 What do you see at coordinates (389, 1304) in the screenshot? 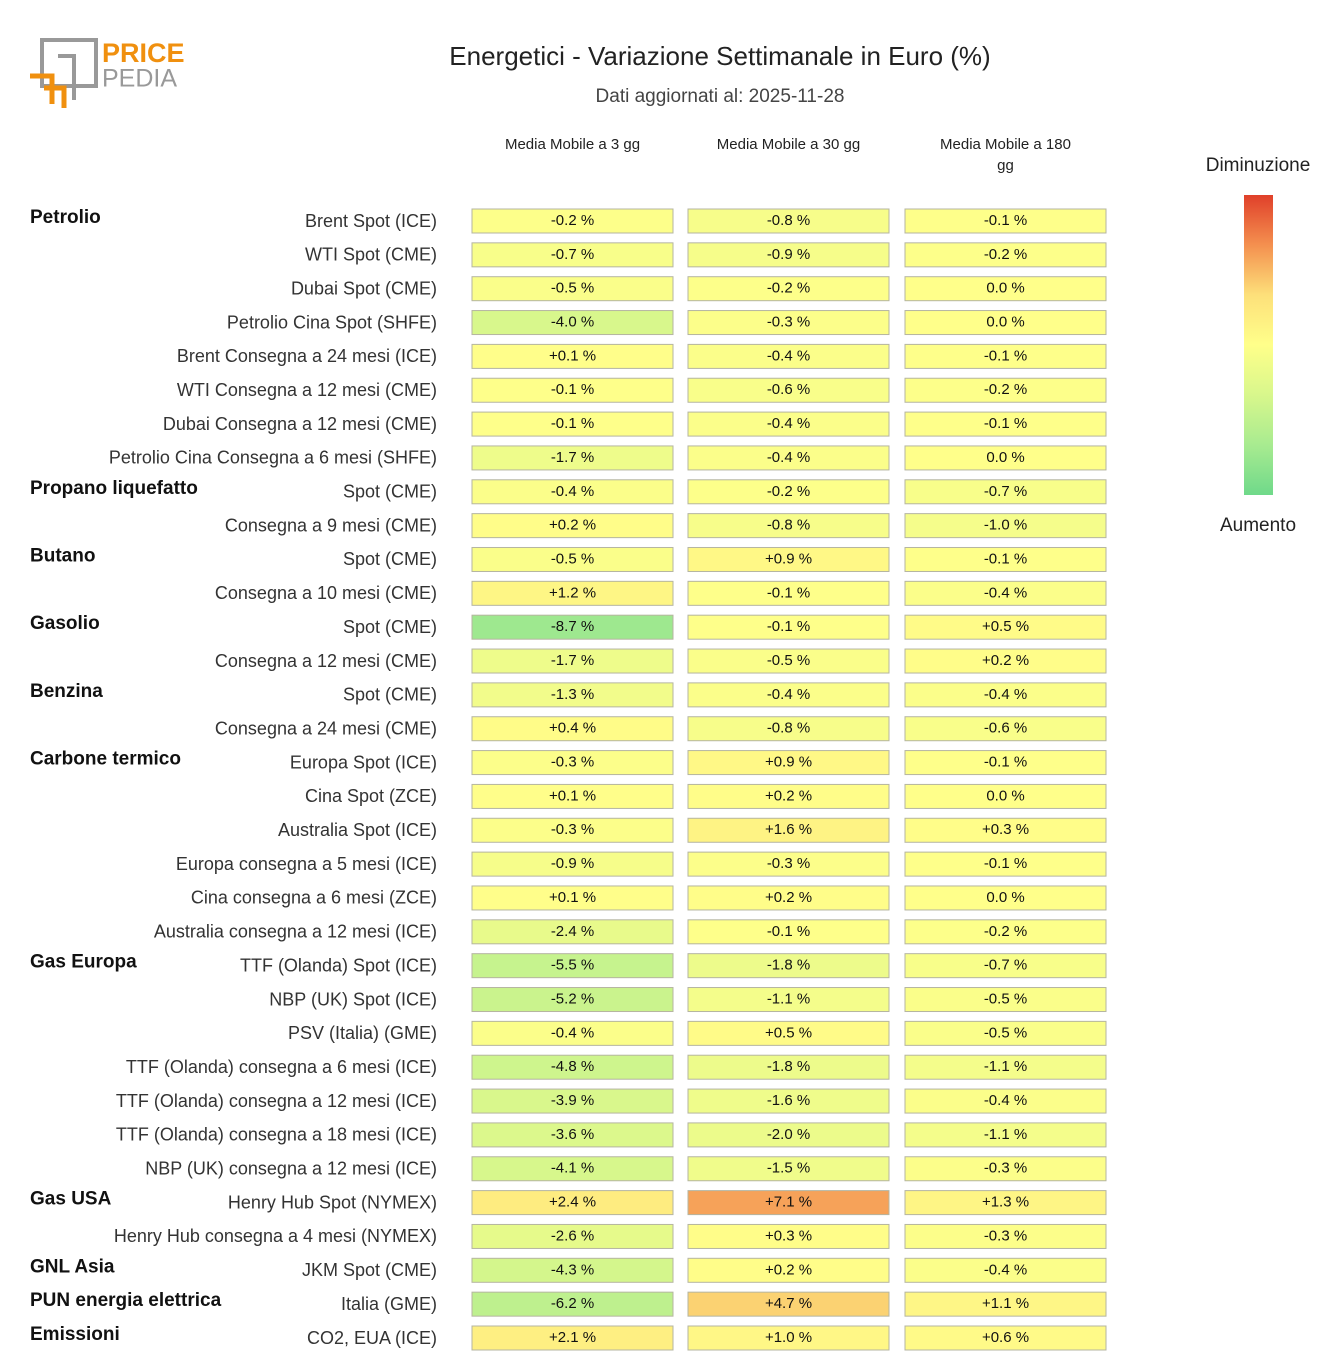
I see `row-label: Italia (GME)` at bounding box center [389, 1304].